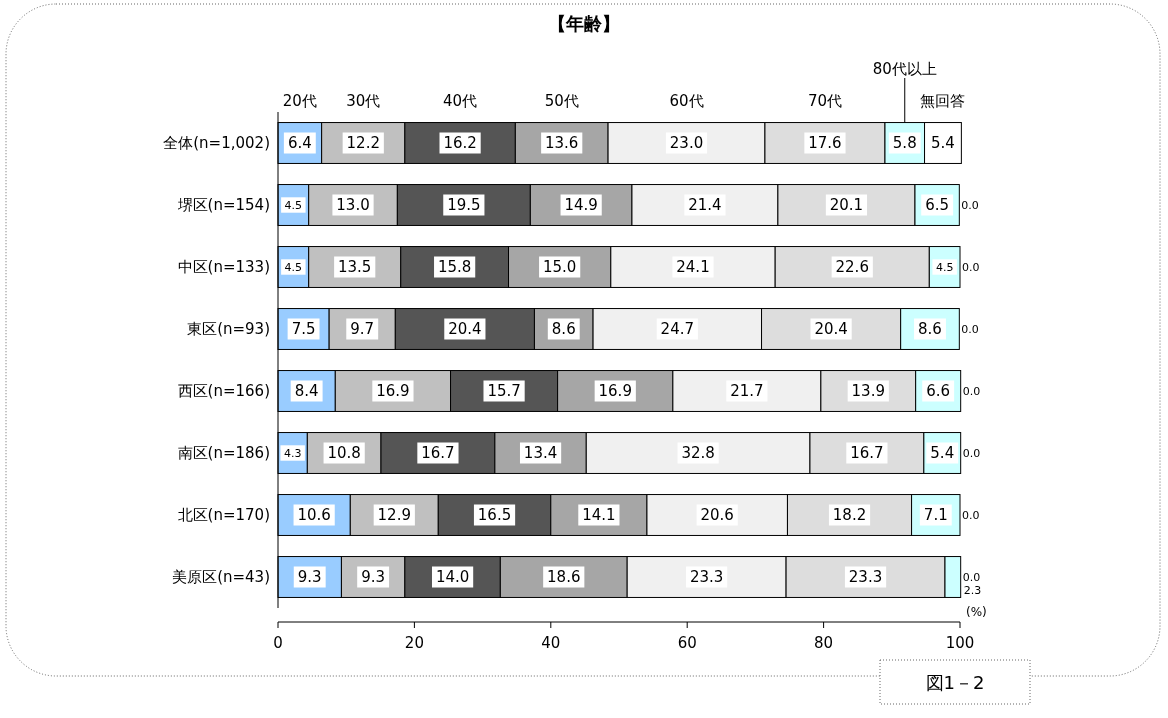 The width and height of the screenshot is (1168, 718). Describe the element at coordinates (904, 69) in the screenshot. I see `text: 80代以上` at that location.